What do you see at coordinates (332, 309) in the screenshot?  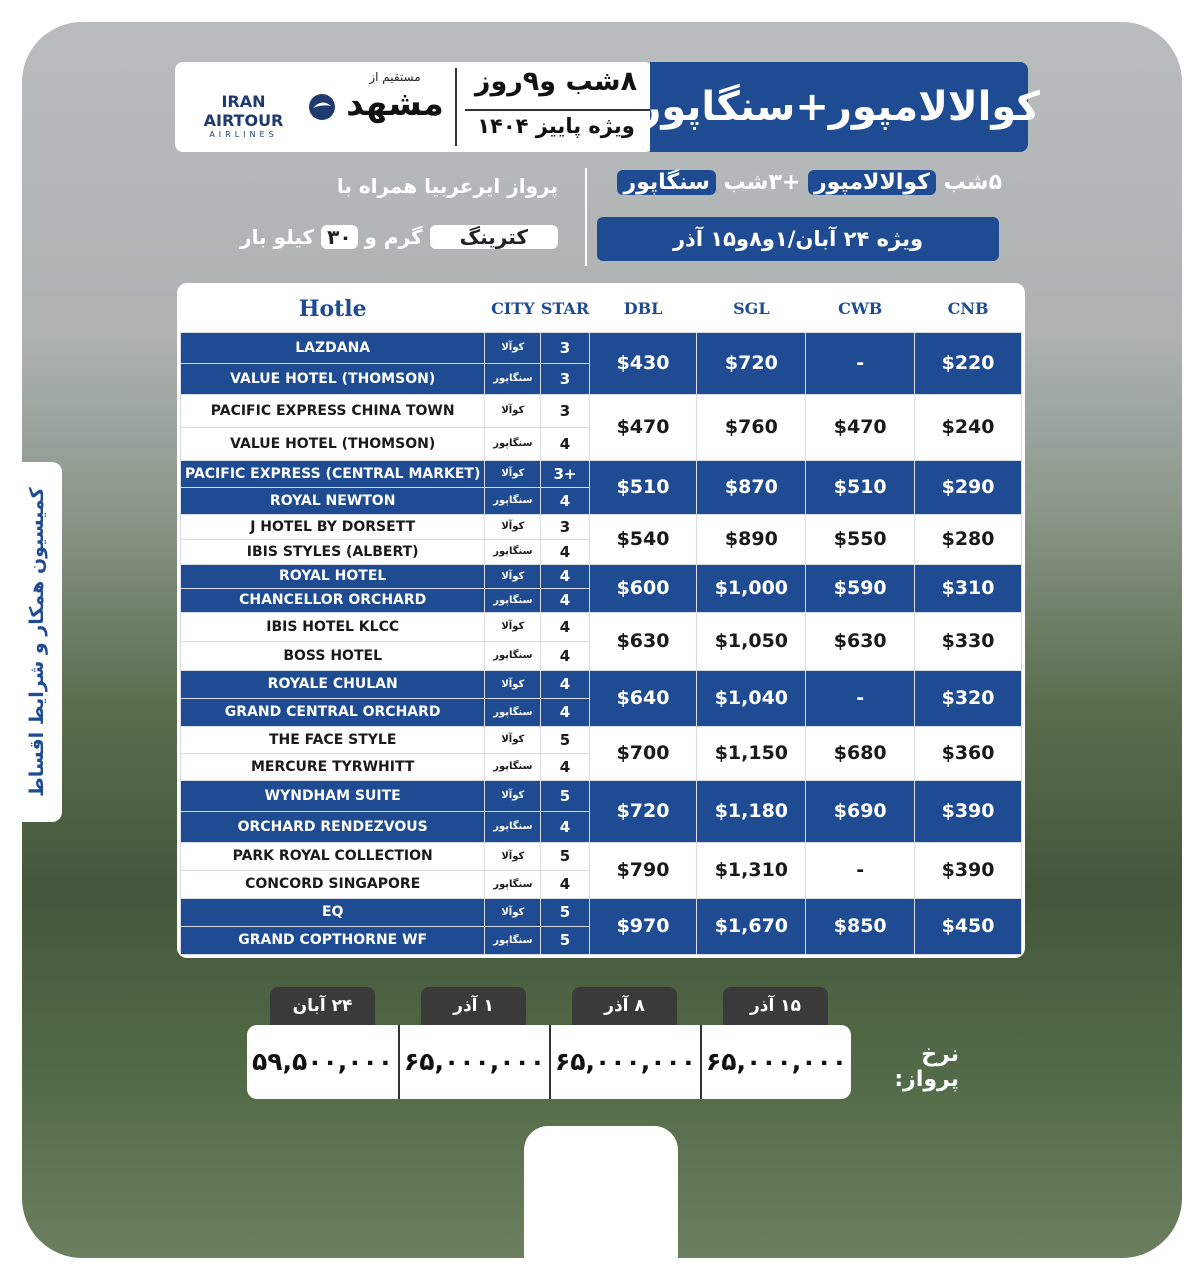 I see `column-header: Hotle` at bounding box center [332, 309].